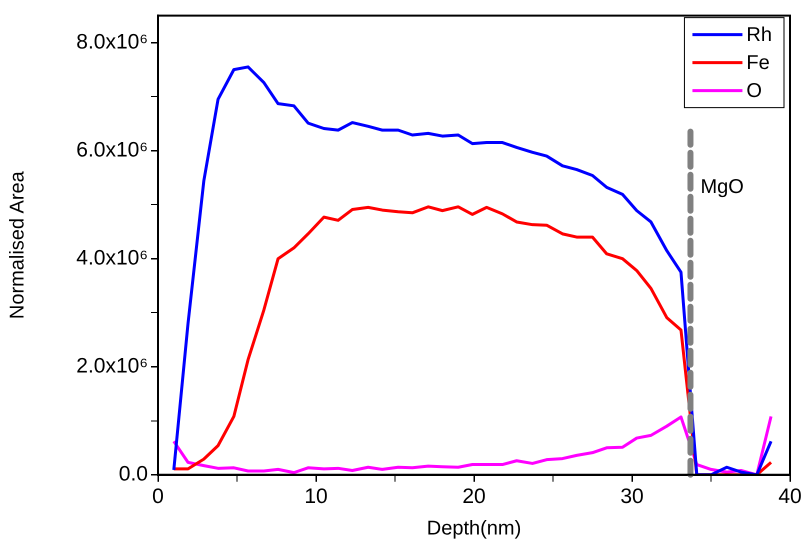 The height and width of the screenshot is (547, 806). What do you see at coordinates (790, 496) in the screenshot?
I see `x-tick-label: 40` at bounding box center [790, 496].